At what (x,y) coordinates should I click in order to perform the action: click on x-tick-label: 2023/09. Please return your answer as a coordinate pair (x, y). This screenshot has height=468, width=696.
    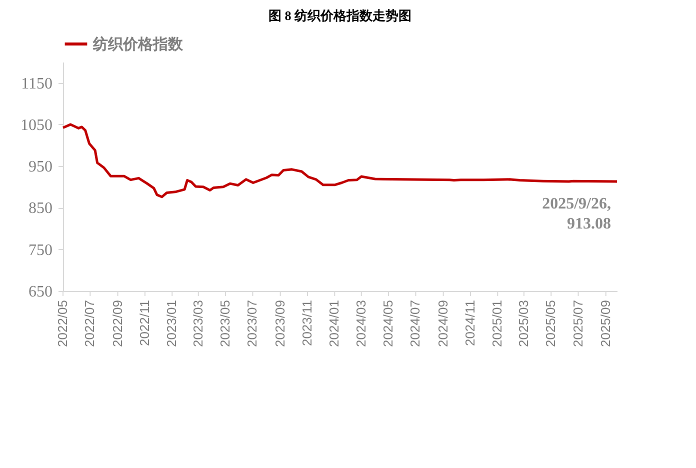
    Looking at the image, I should click on (280, 323).